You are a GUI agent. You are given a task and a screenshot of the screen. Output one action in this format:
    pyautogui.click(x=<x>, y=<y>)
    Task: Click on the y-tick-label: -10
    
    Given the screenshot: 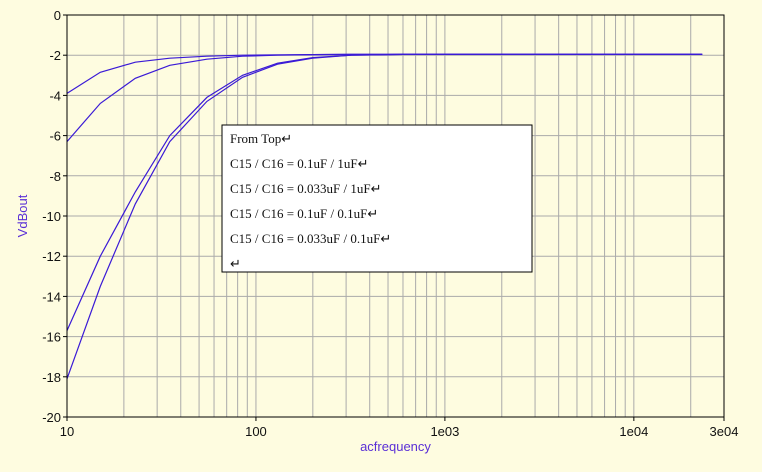 What is the action you would take?
    pyautogui.click(x=51, y=216)
    